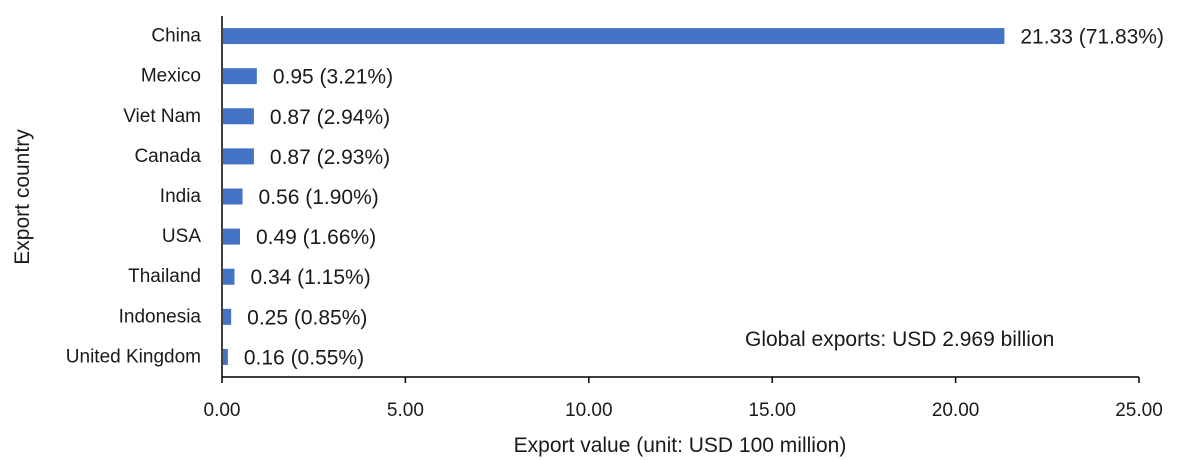  I want to click on x-axis-title: Export value (unit: USD 100 million), so click(680, 445).